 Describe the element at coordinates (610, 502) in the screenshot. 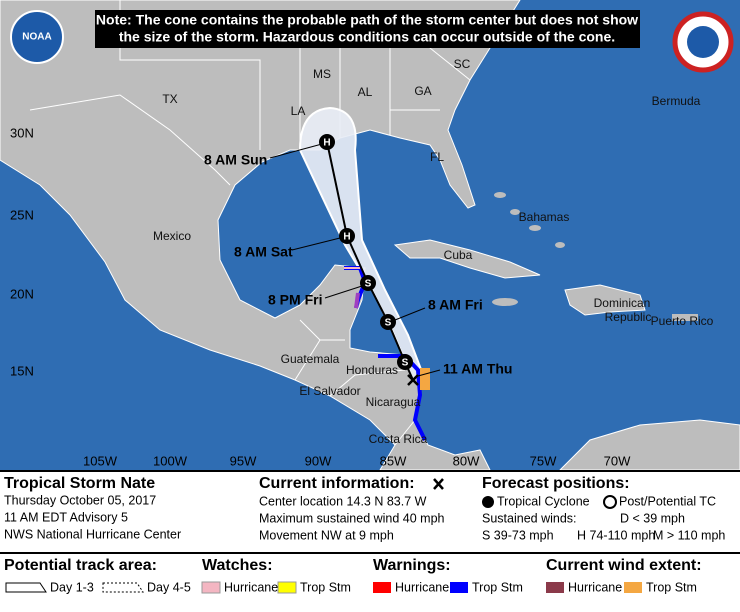

I see `ptc-icon` at that location.